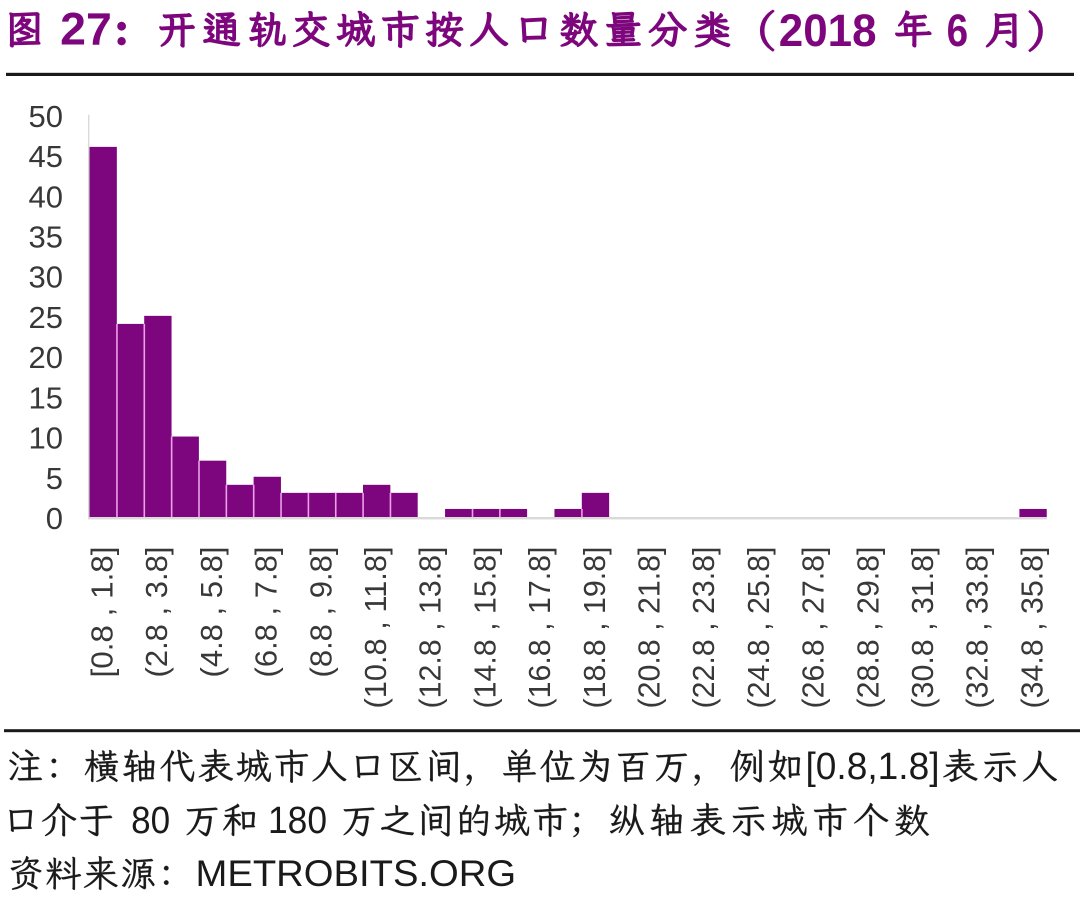  I want to click on svg-text: METROBITS.ORG, so click(356, 873).